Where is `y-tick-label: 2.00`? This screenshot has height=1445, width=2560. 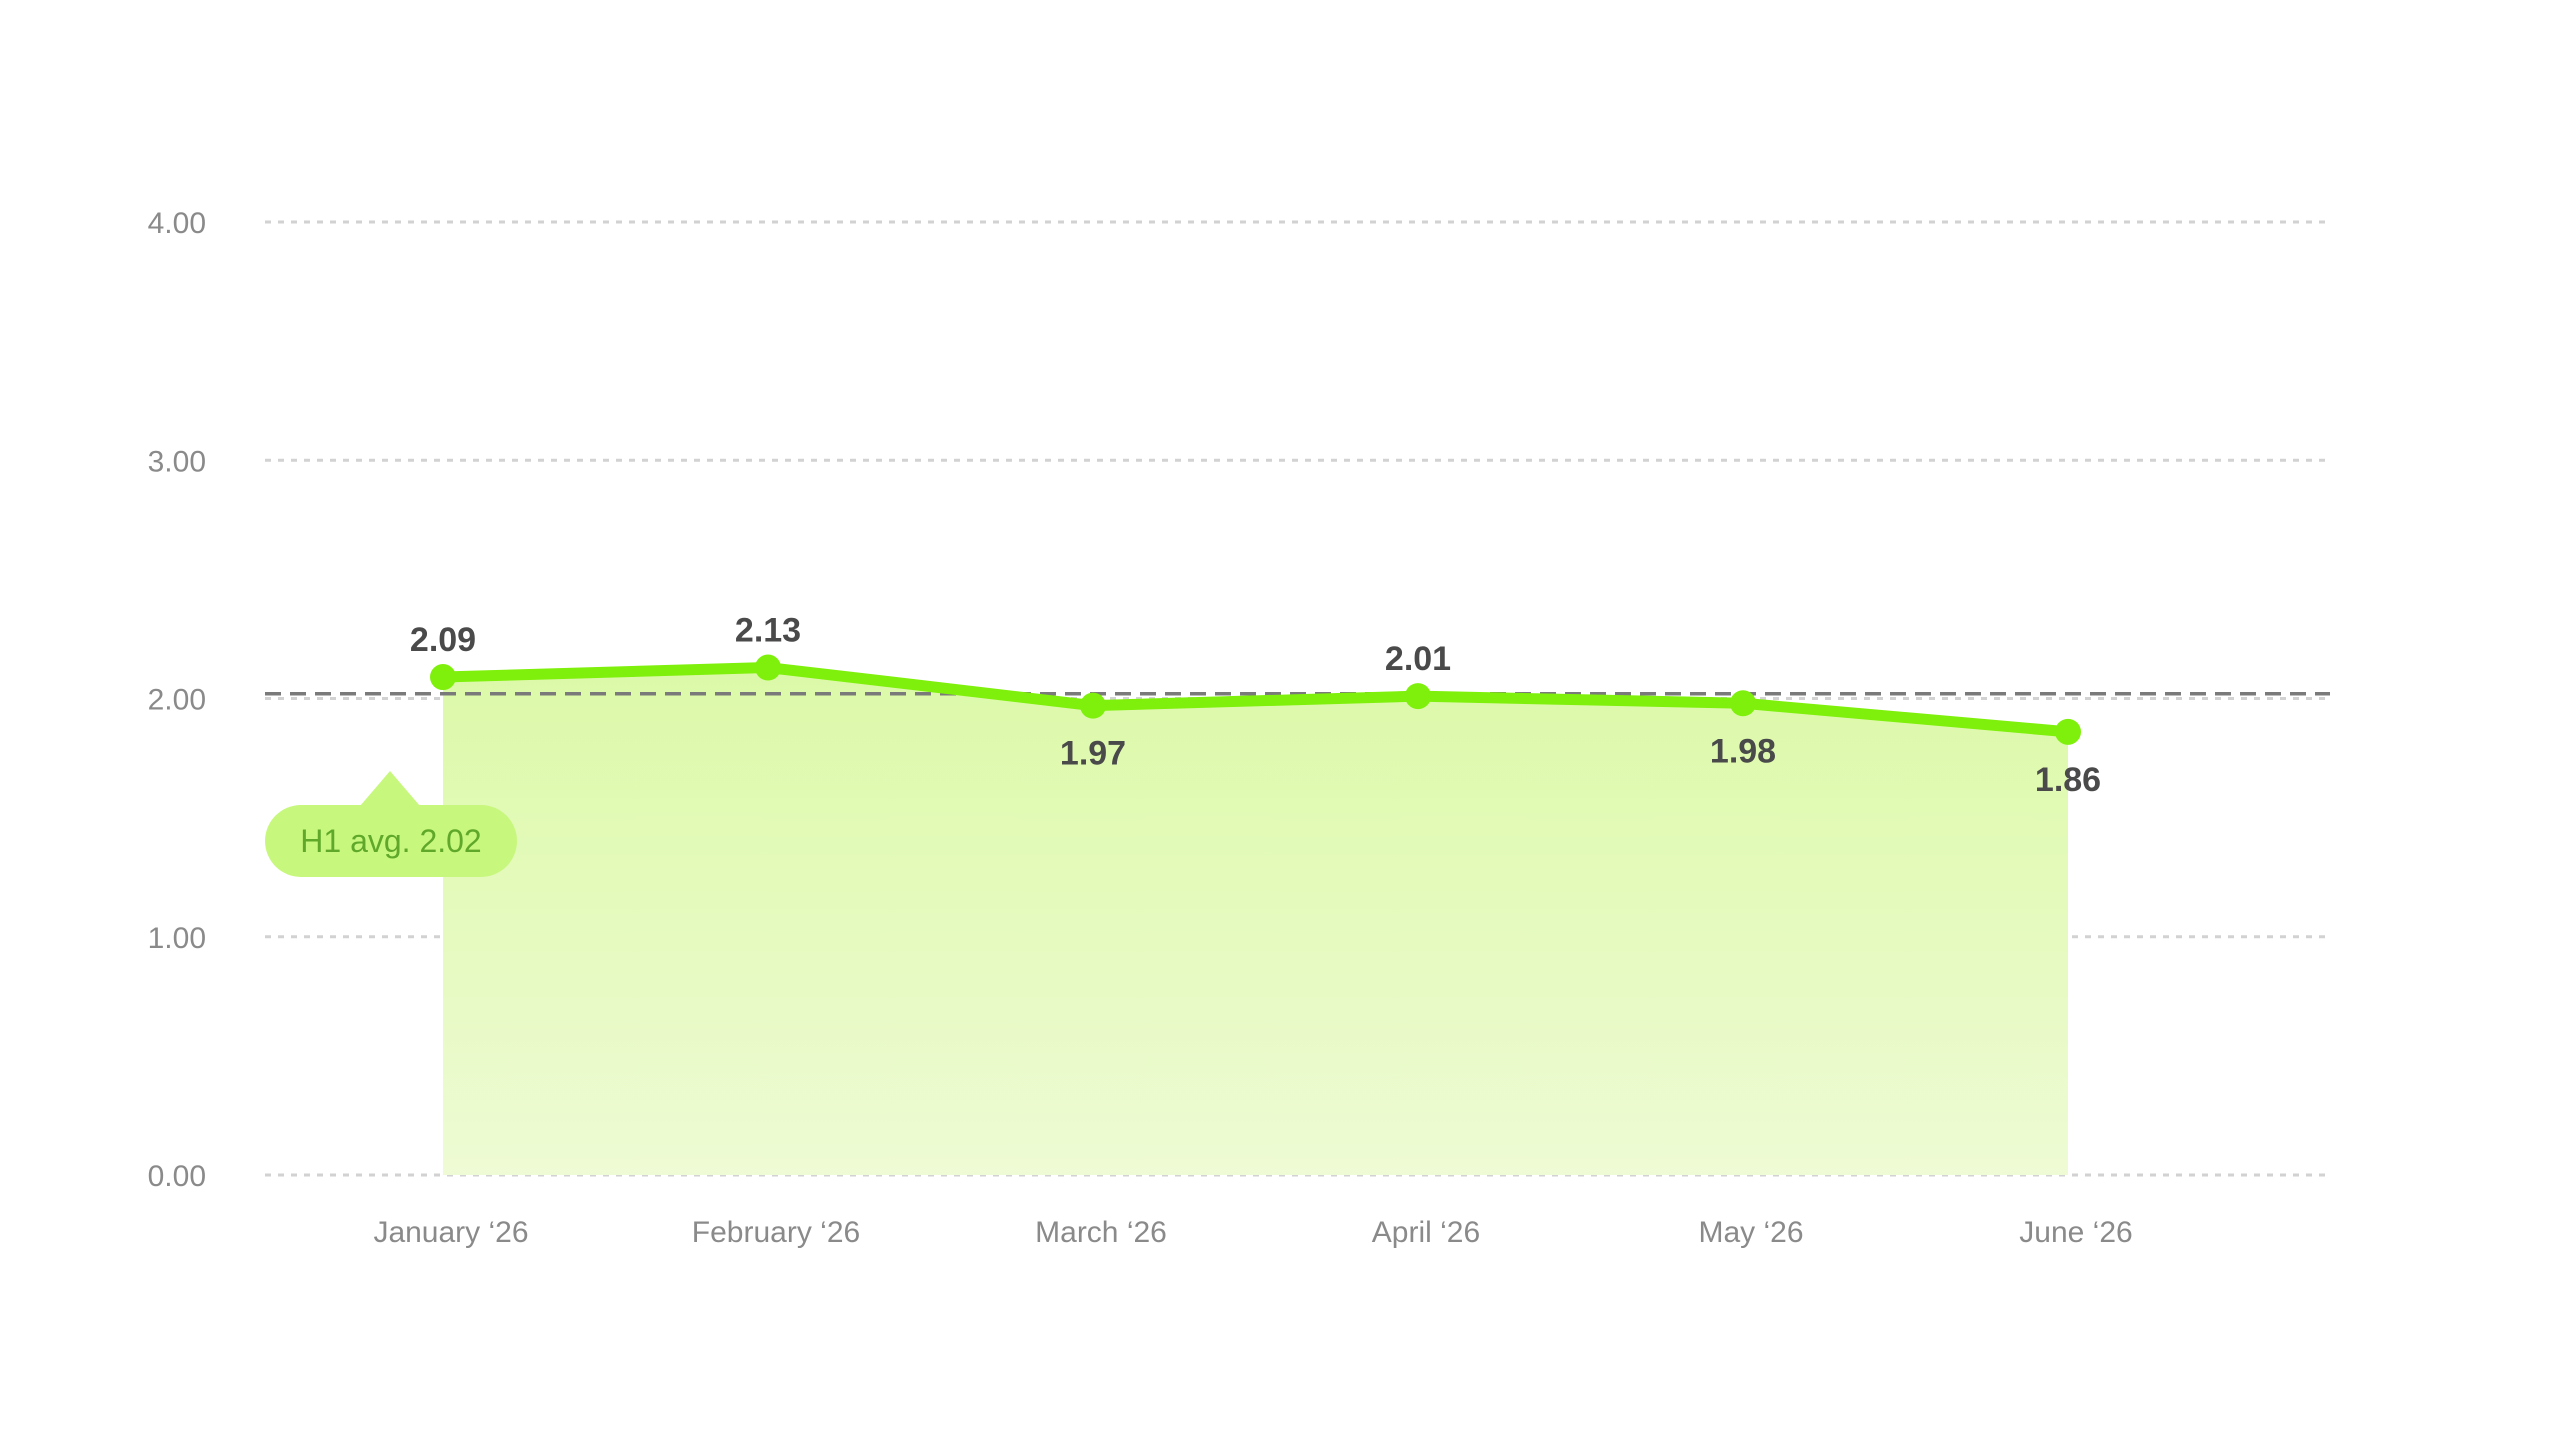
y-tick-label: 2.00 is located at coordinates (177, 700).